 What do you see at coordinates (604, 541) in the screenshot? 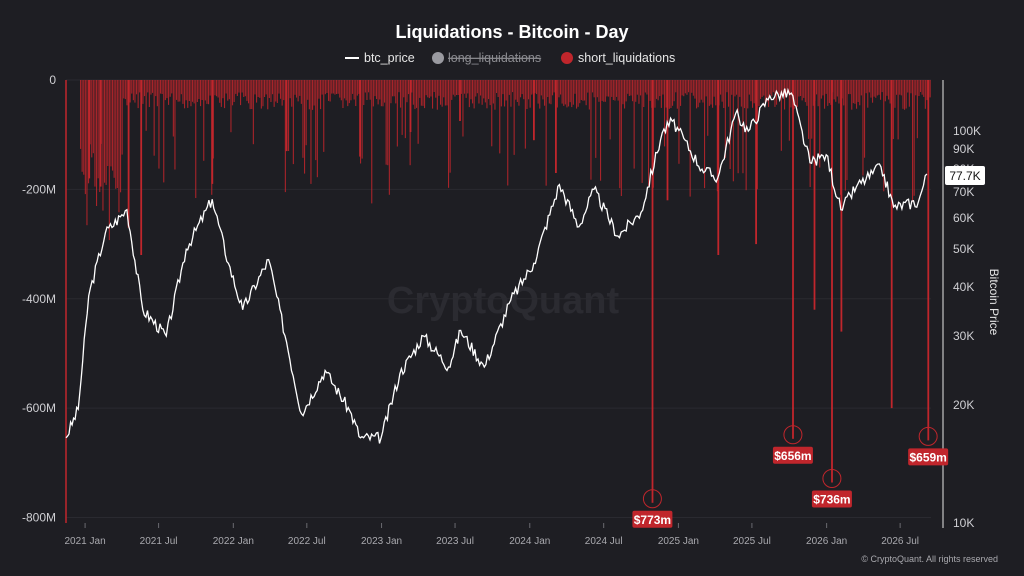
I see `x-tick-label: 2024 Jul` at bounding box center [604, 541].